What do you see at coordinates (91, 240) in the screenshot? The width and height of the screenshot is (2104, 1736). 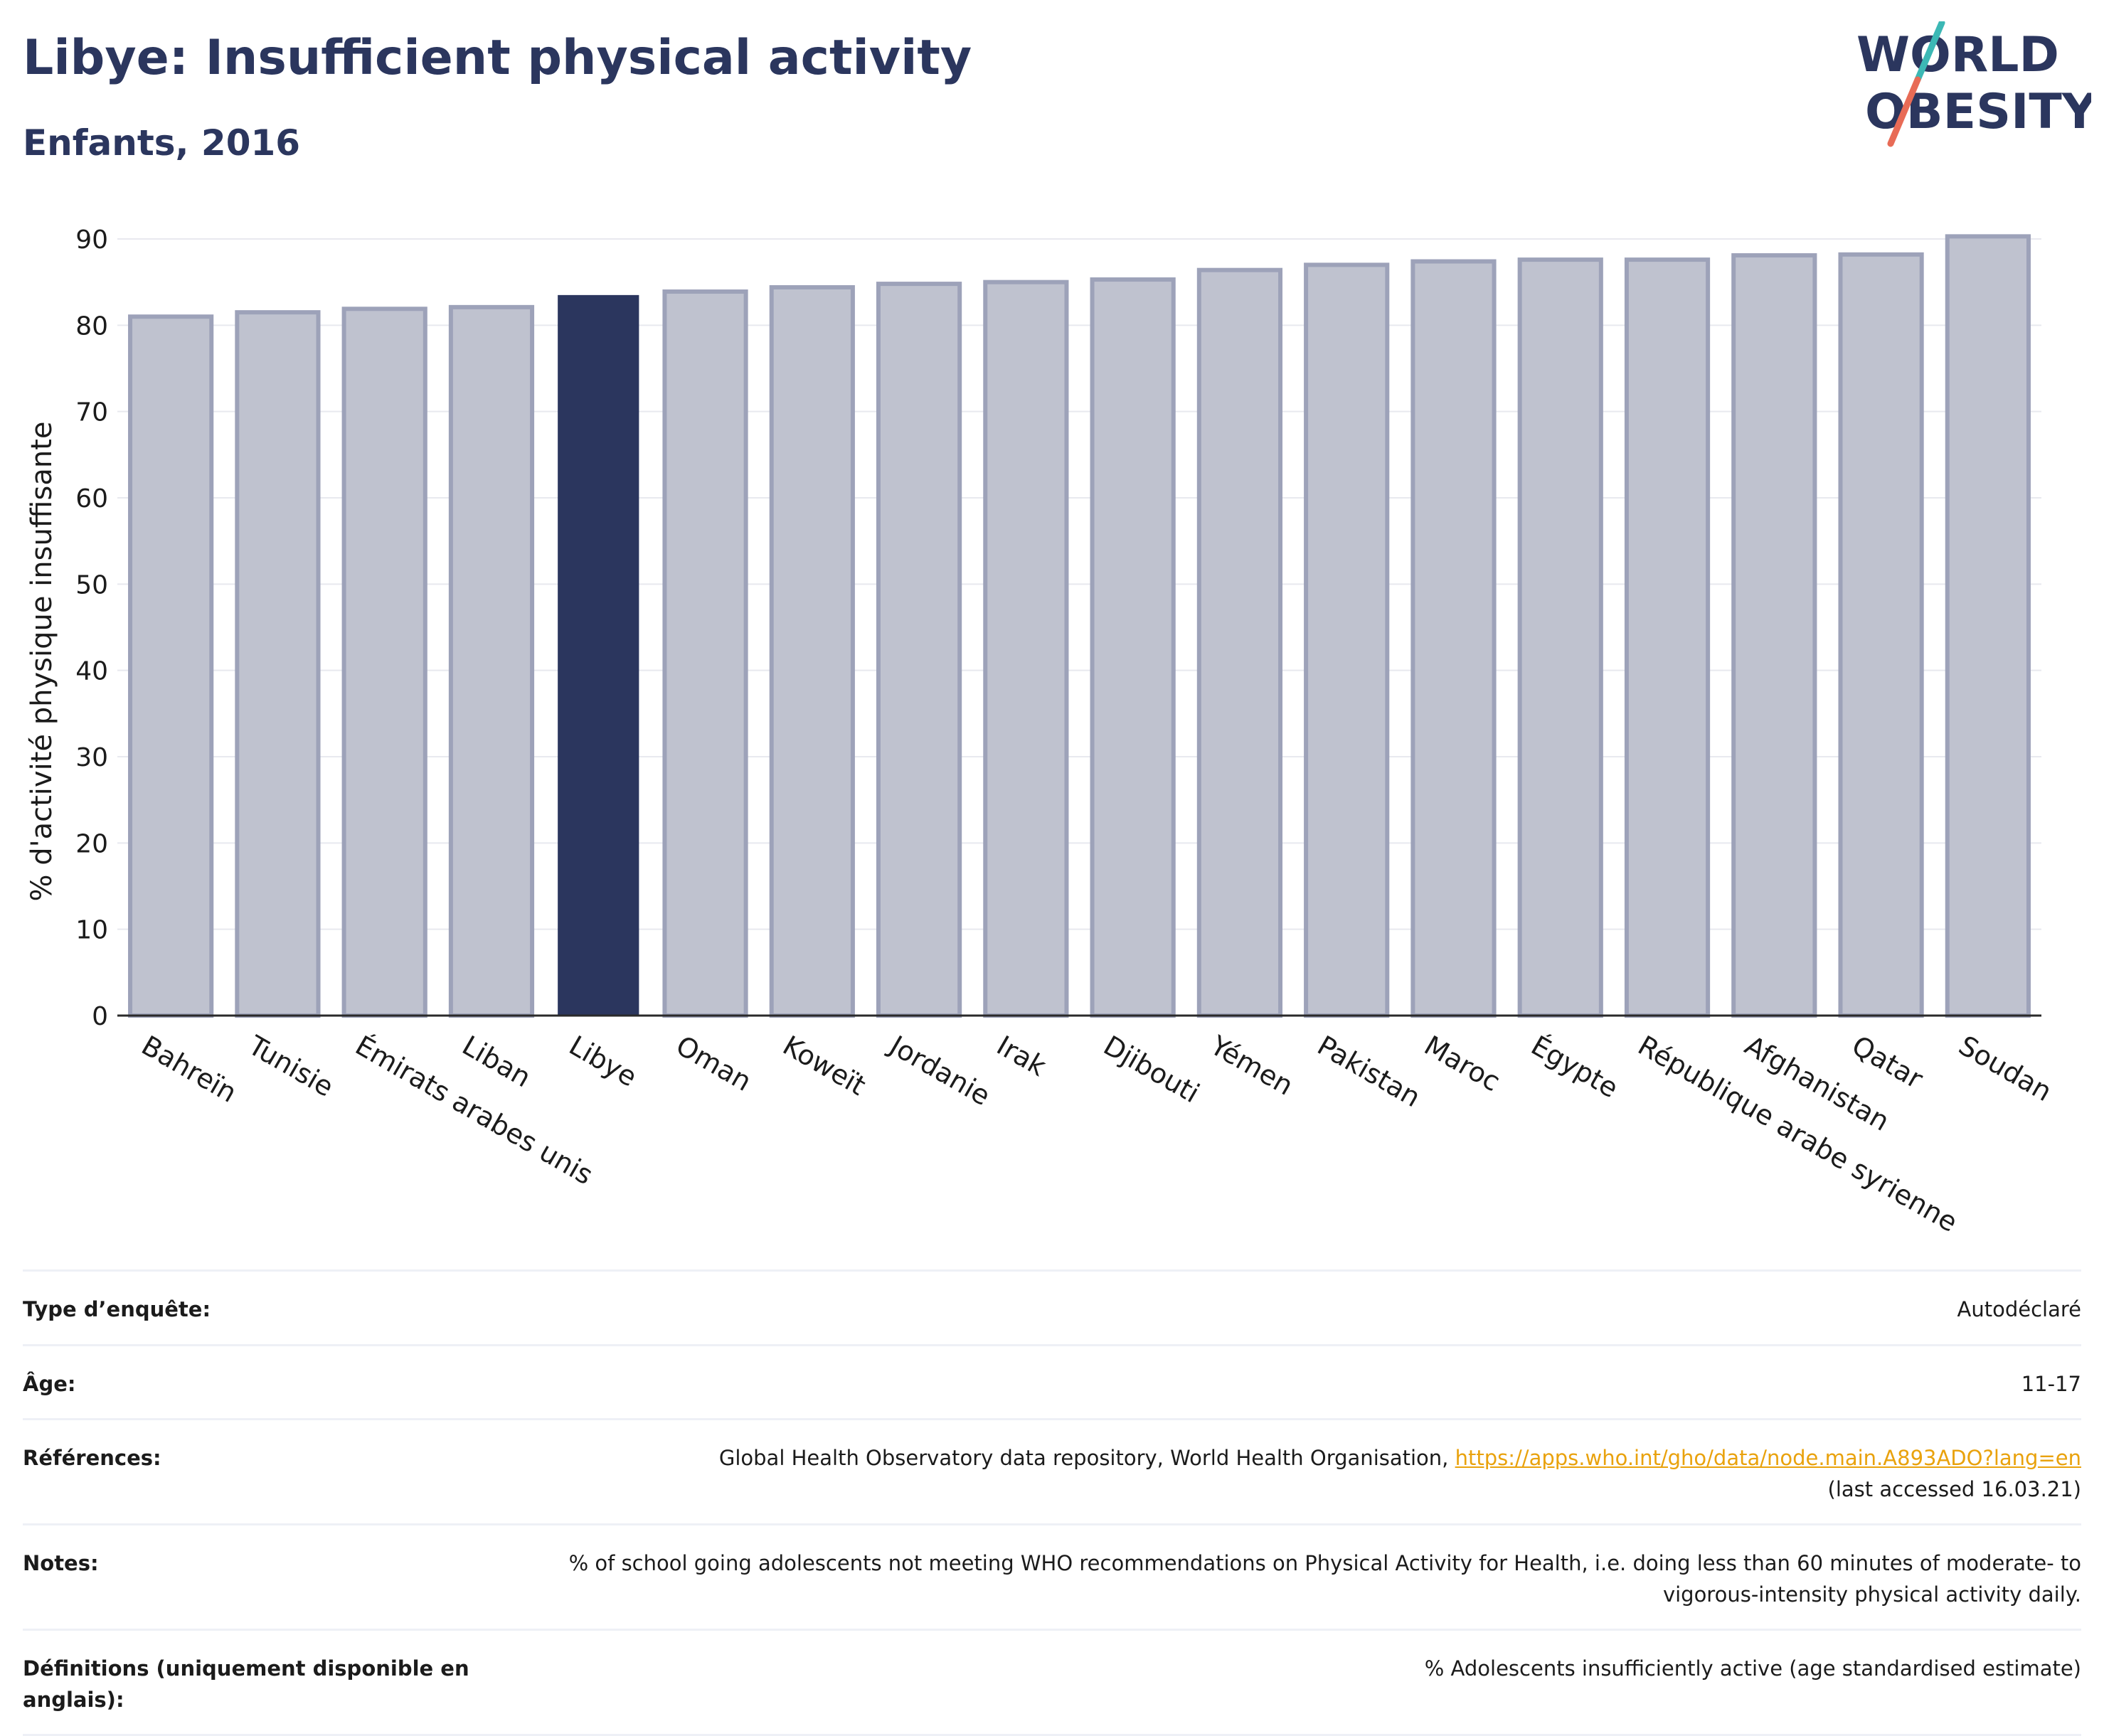 I see `y-tick-label: 90` at bounding box center [91, 240].